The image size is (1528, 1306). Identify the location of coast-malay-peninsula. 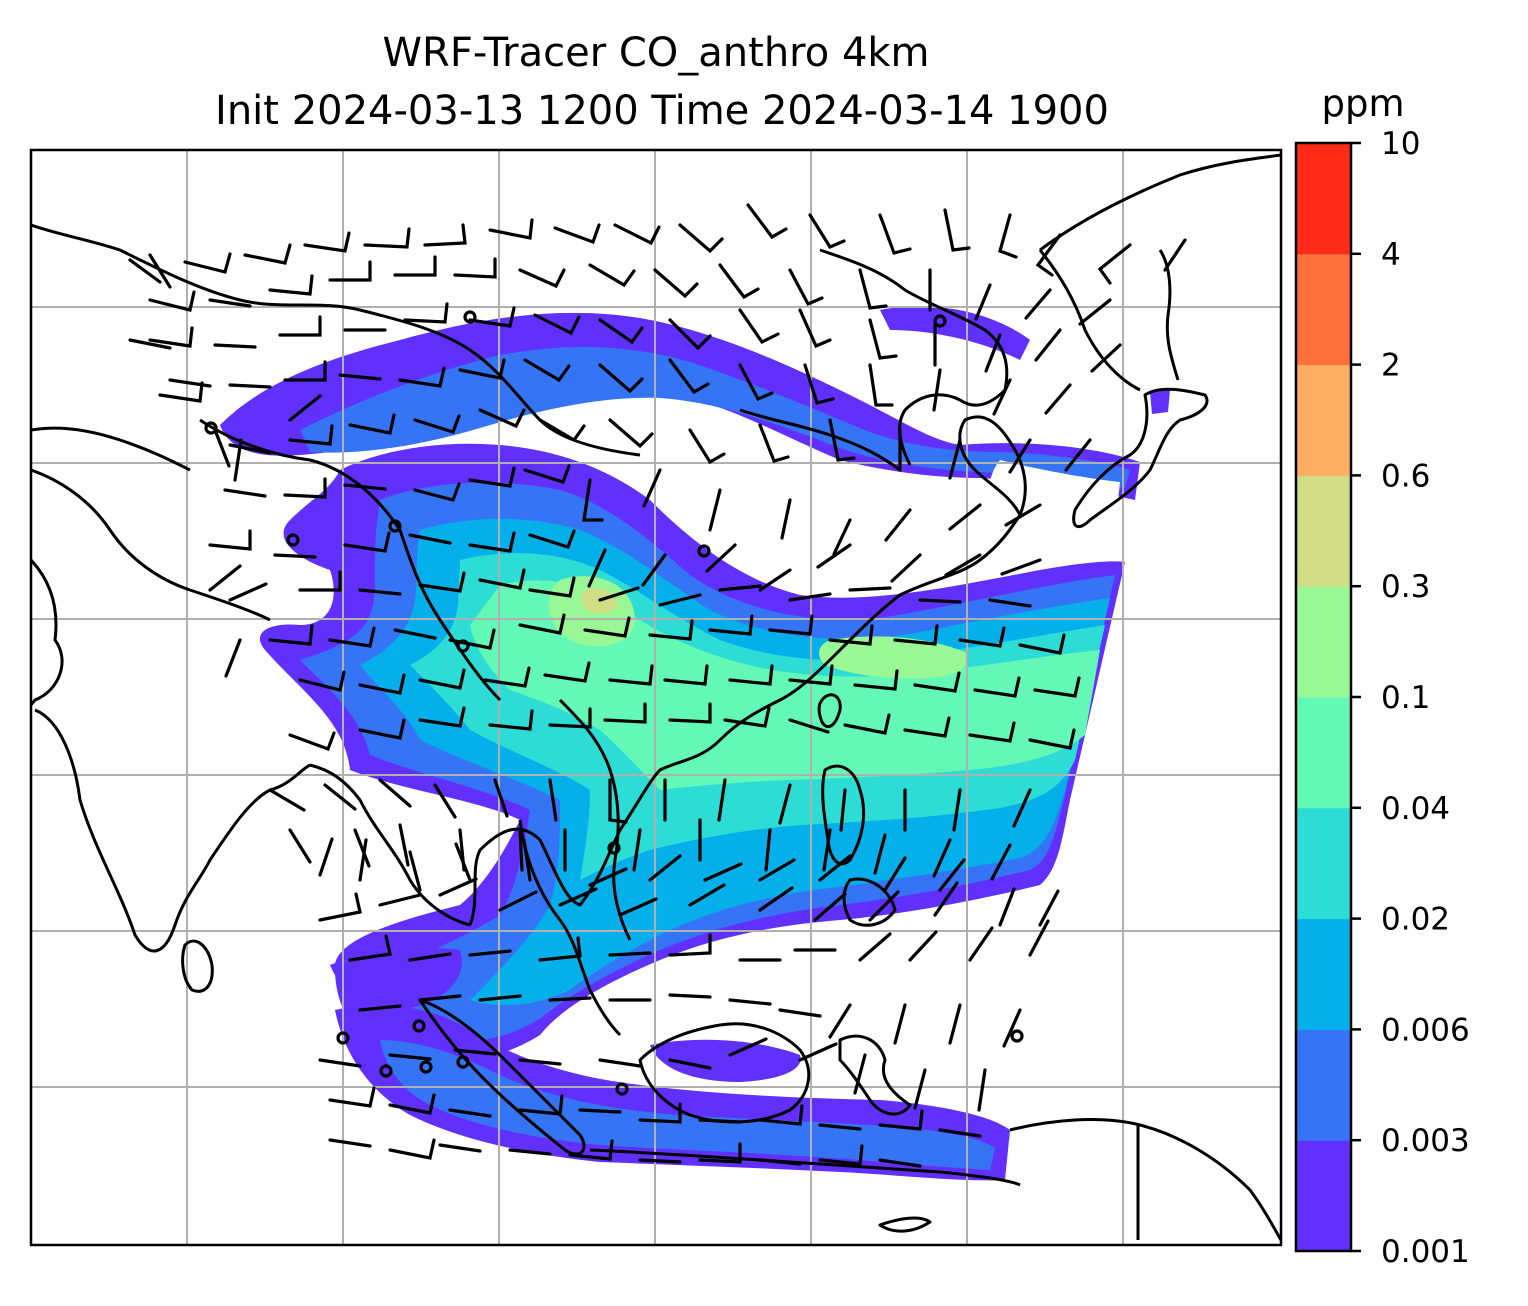
(570, 928).